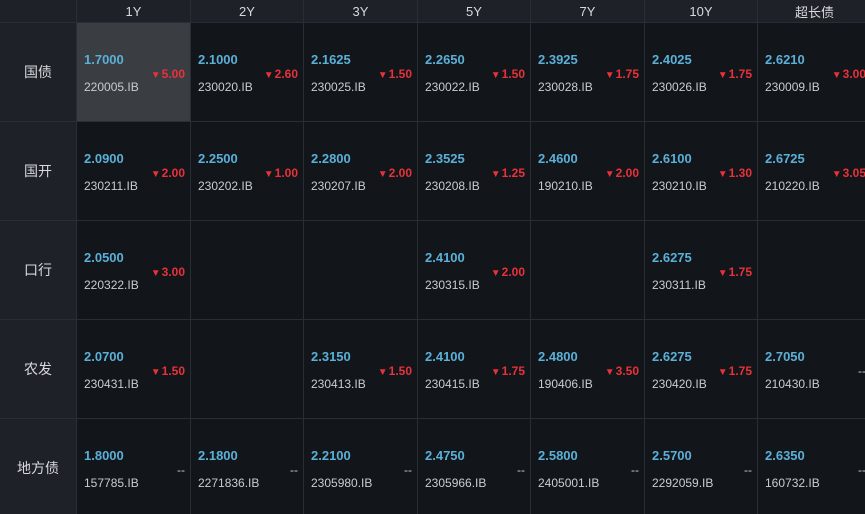  What do you see at coordinates (587, 466) in the screenshot?
I see `quote-cell: 2.5800 2405001.IB --` at bounding box center [587, 466].